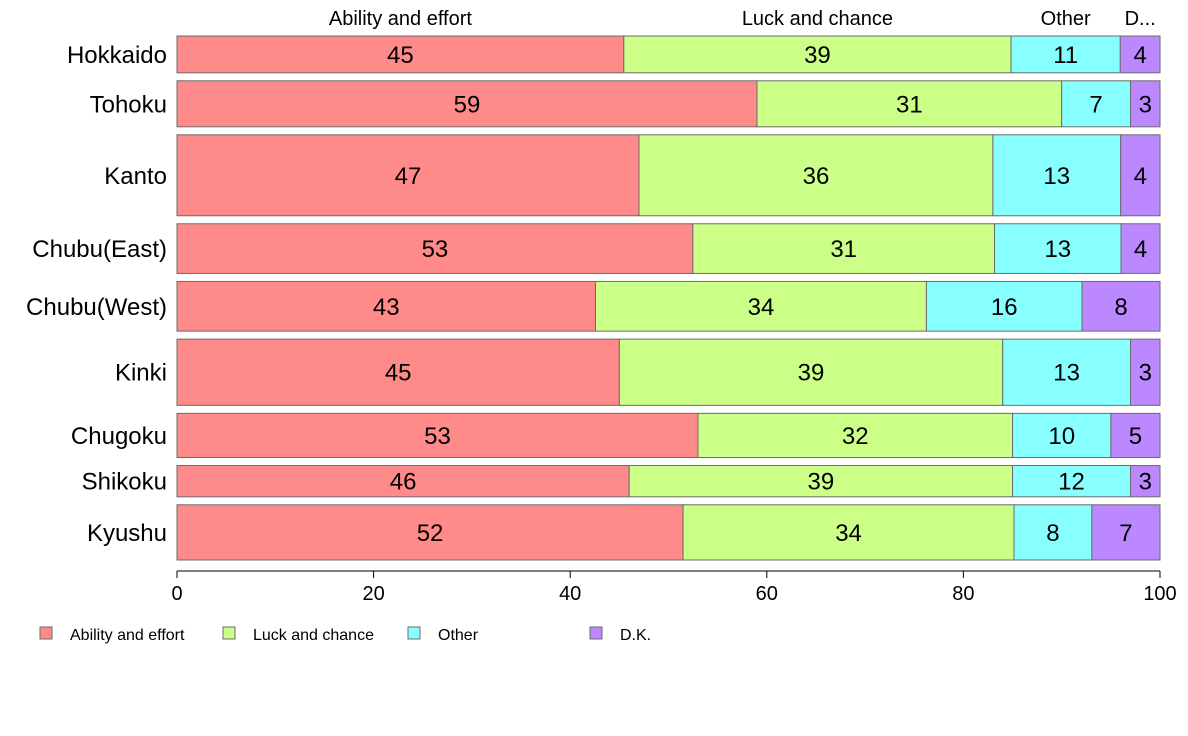 The image size is (1188, 736). I want to click on x-tick-label-0: 0, so click(176, 594).